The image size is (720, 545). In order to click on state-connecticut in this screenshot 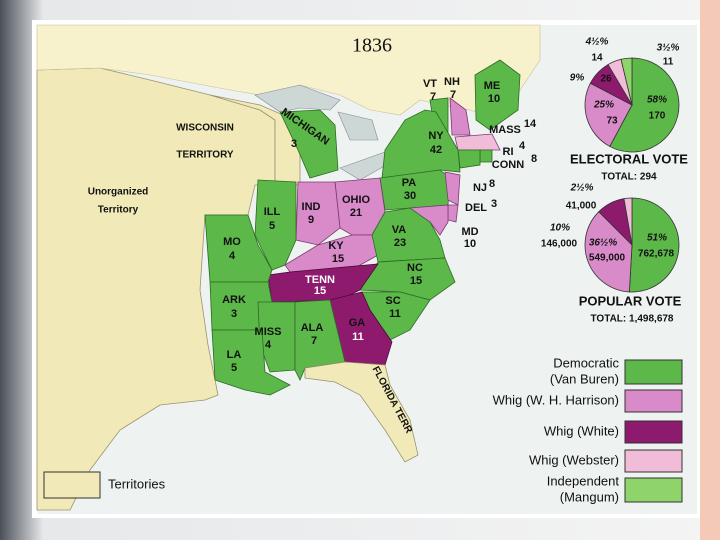, I will do `click(469, 159)`.